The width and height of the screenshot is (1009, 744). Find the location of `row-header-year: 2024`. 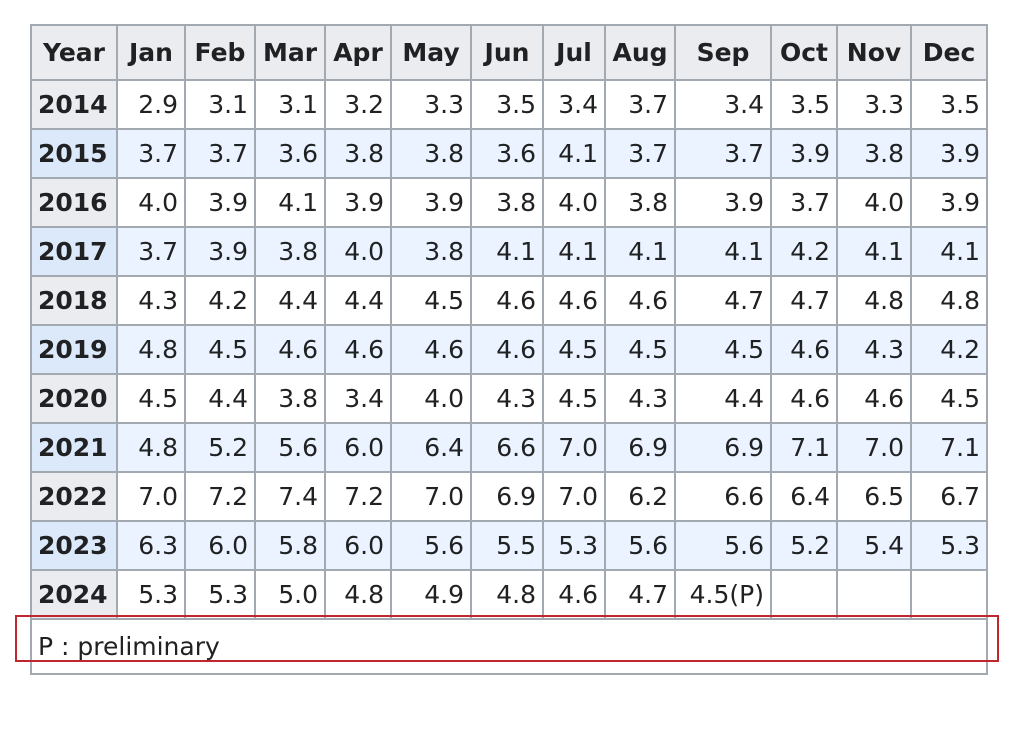

row-header-year: 2024 is located at coordinates (74, 594).